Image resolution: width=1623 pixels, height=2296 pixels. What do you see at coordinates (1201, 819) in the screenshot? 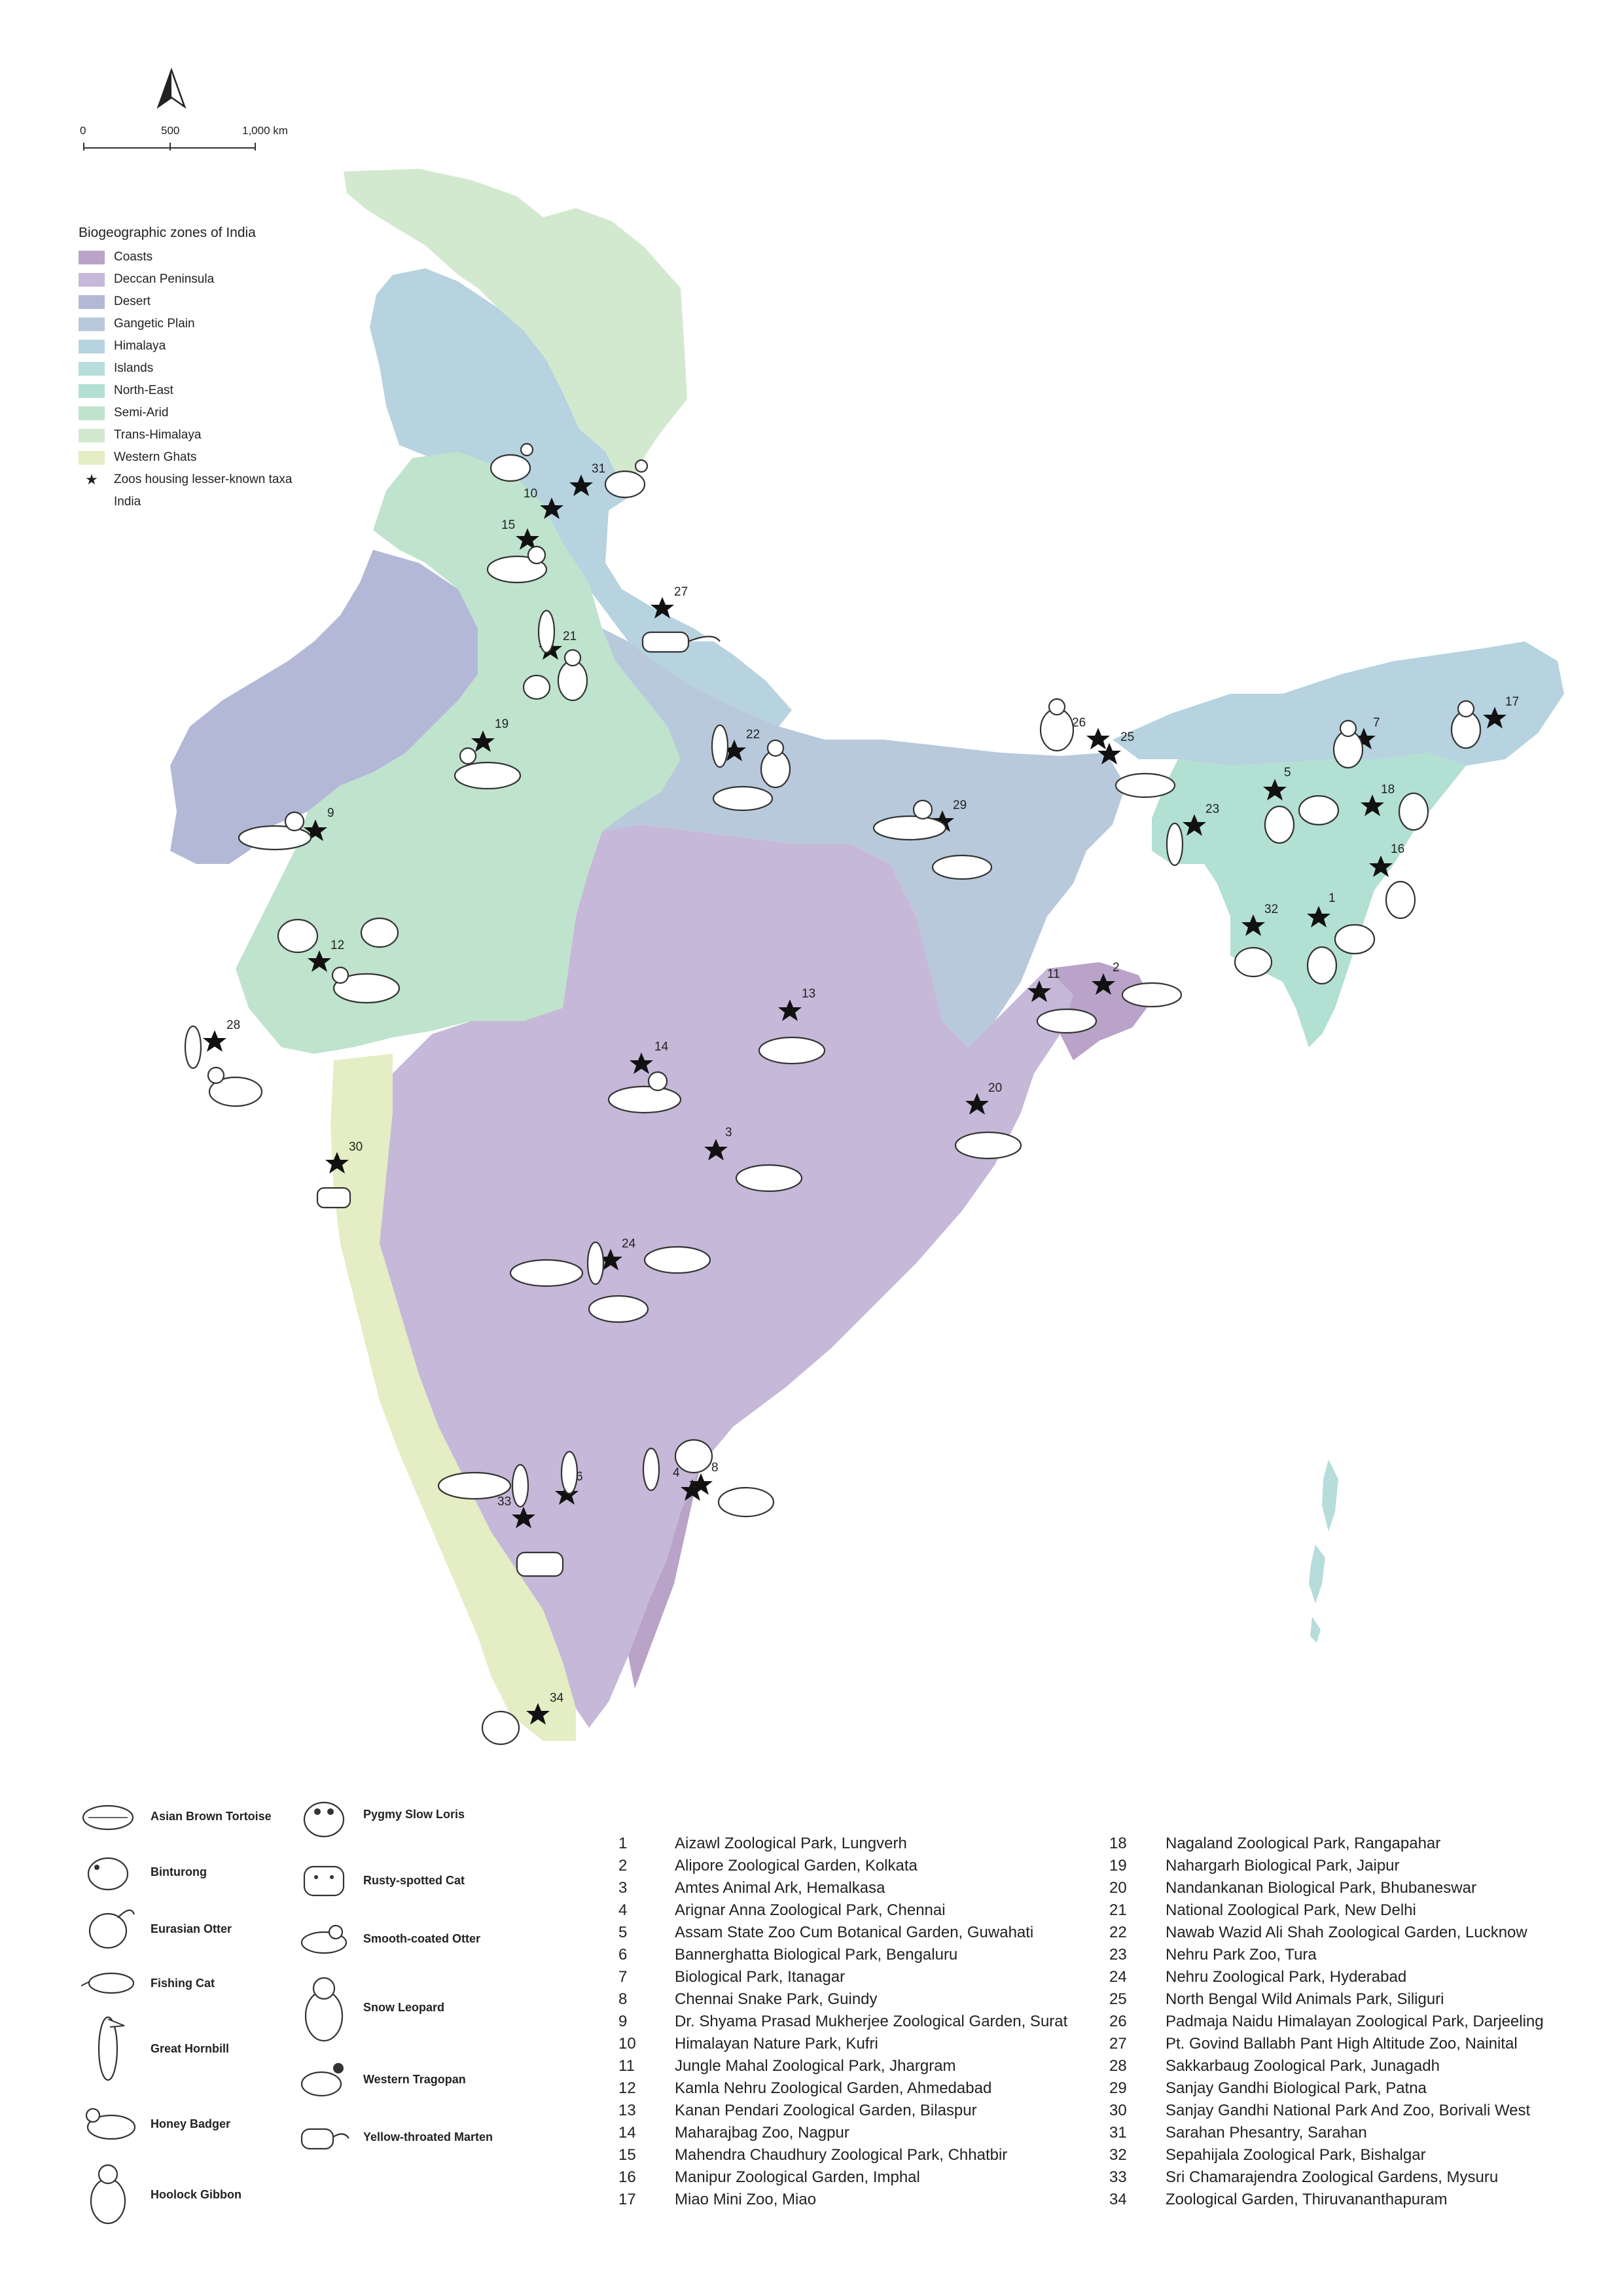
I see `zoo-marker-23: 23` at bounding box center [1201, 819].